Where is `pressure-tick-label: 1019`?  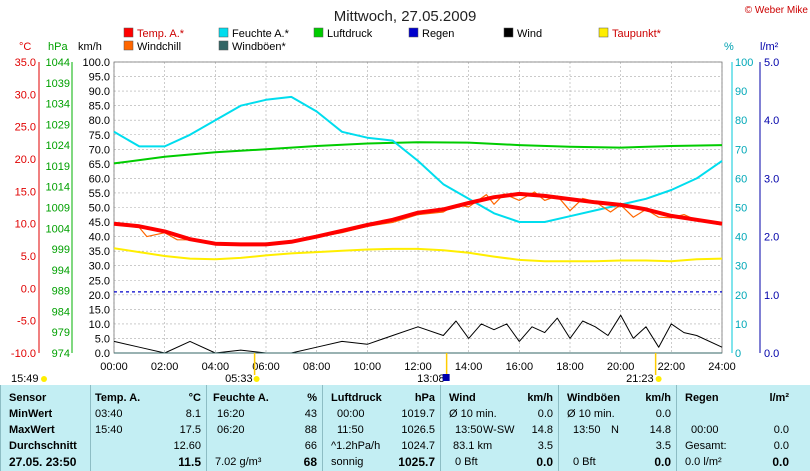
pressure-tick-label: 1019 is located at coordinates (58, 167).